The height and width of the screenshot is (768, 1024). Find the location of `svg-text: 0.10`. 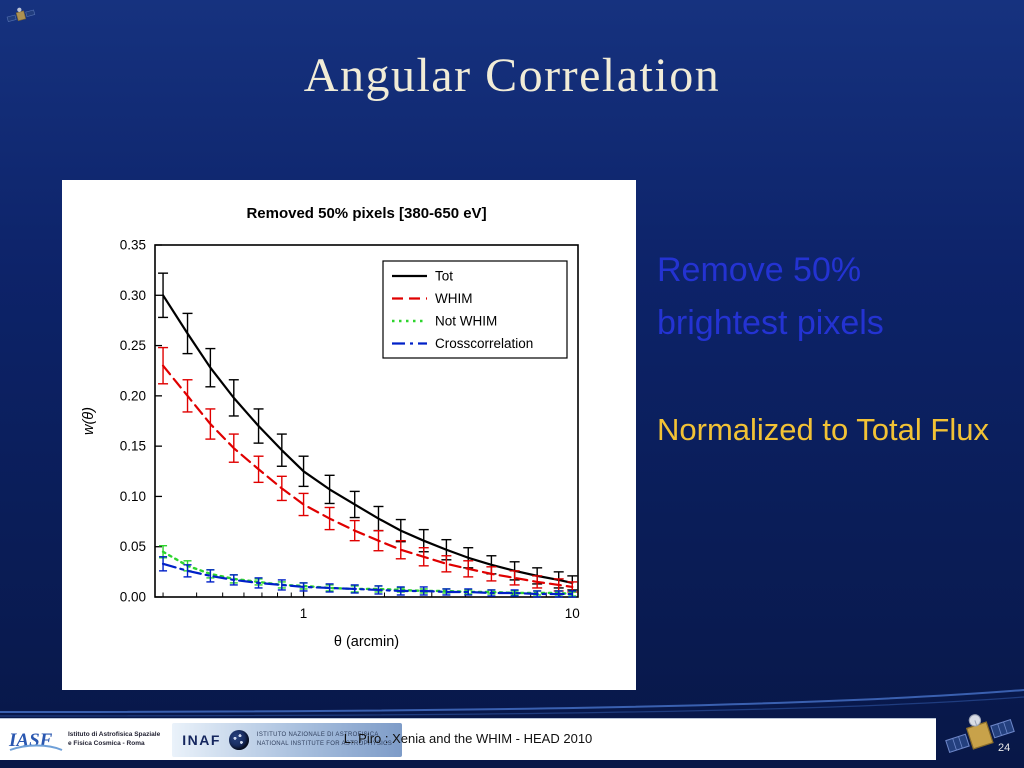

svg-text: 0.10 is located at coordinates (133, 496).